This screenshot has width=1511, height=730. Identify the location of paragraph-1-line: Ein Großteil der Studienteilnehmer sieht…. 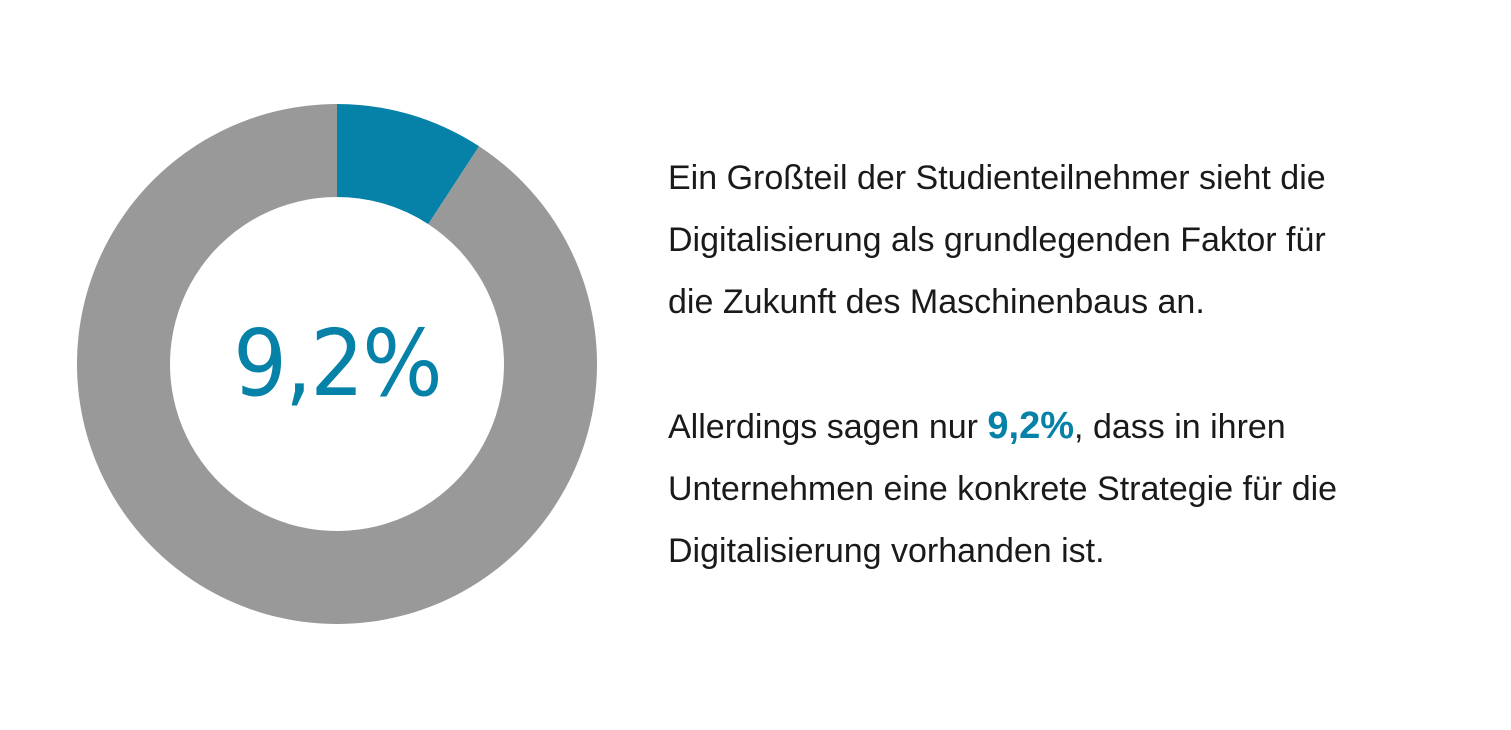
(997, 178).